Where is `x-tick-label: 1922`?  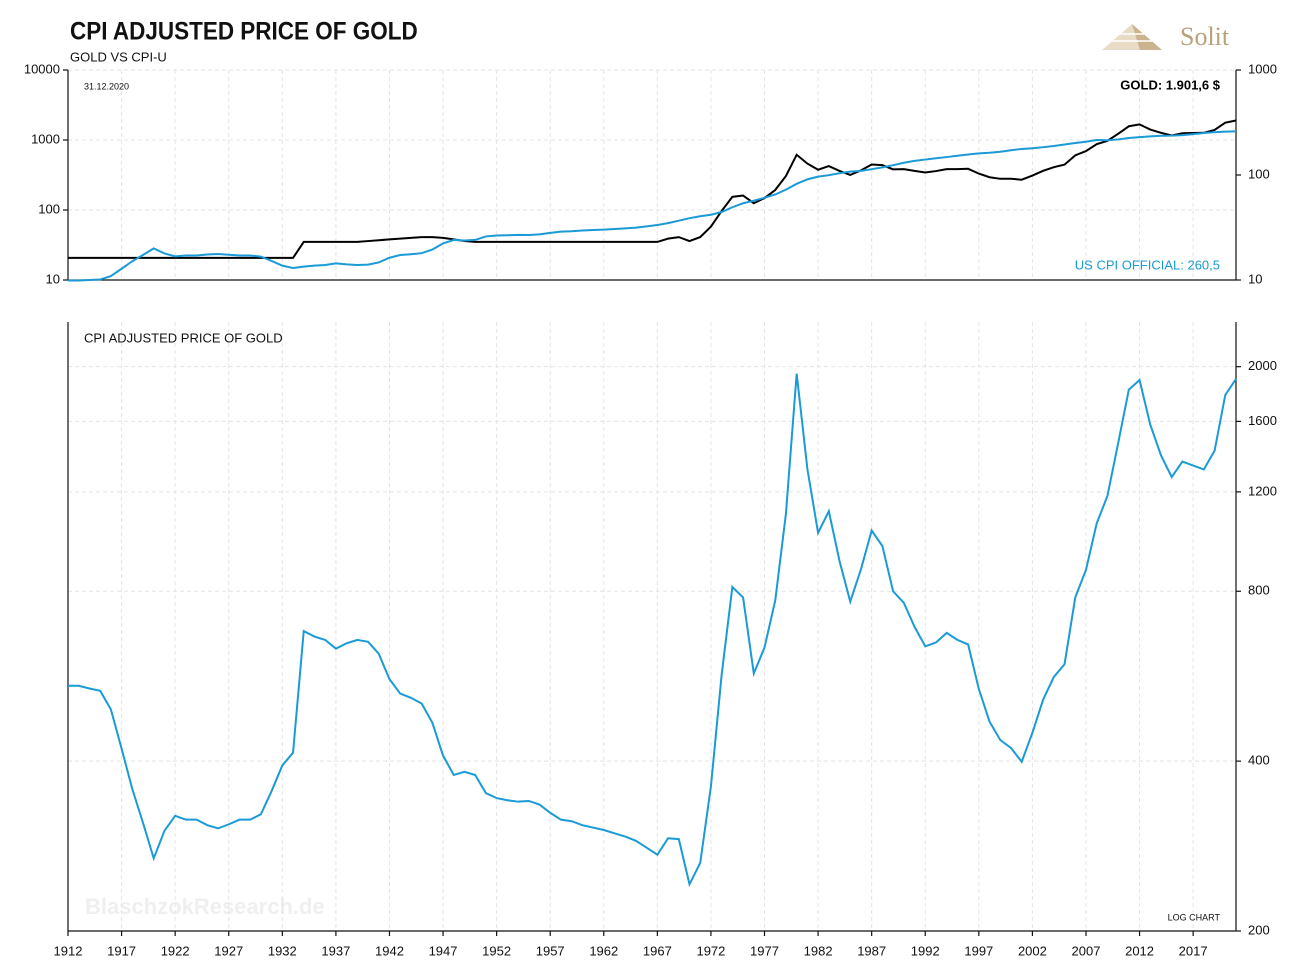 x-tick-label: 1922 is located at coordinates (175, 950).